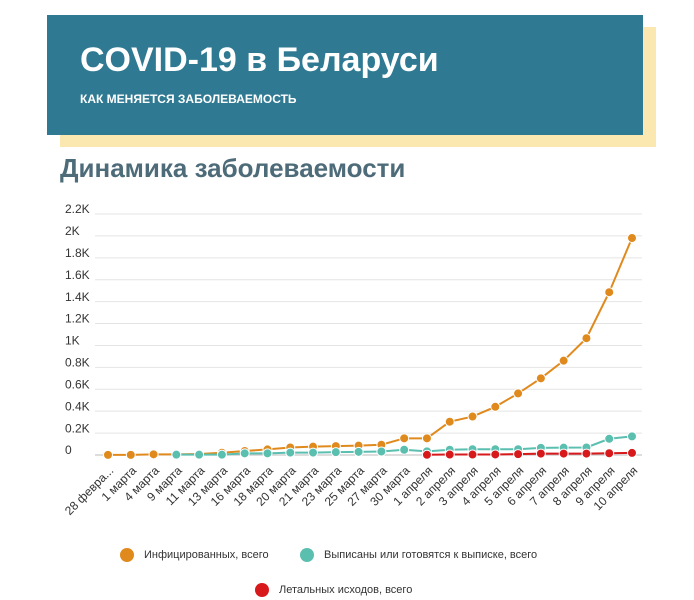  What do you see at coordinates (77, 209) in the screenshot?
I see `y-tick-label: 2.2K` at bounding box center [77, 209].